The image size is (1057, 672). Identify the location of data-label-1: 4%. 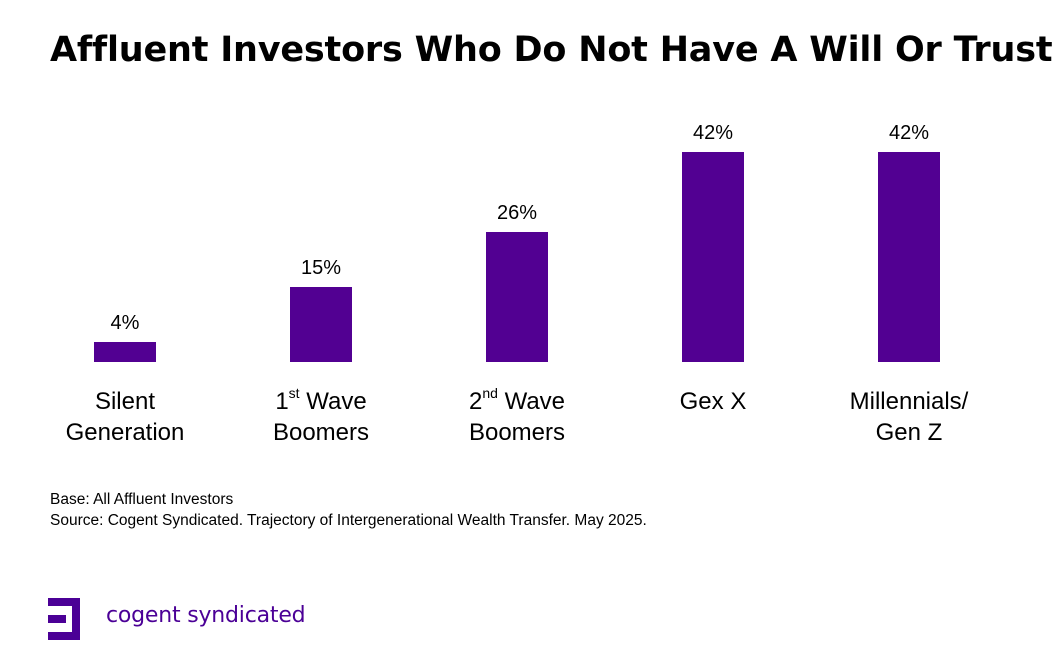
(125, 323).